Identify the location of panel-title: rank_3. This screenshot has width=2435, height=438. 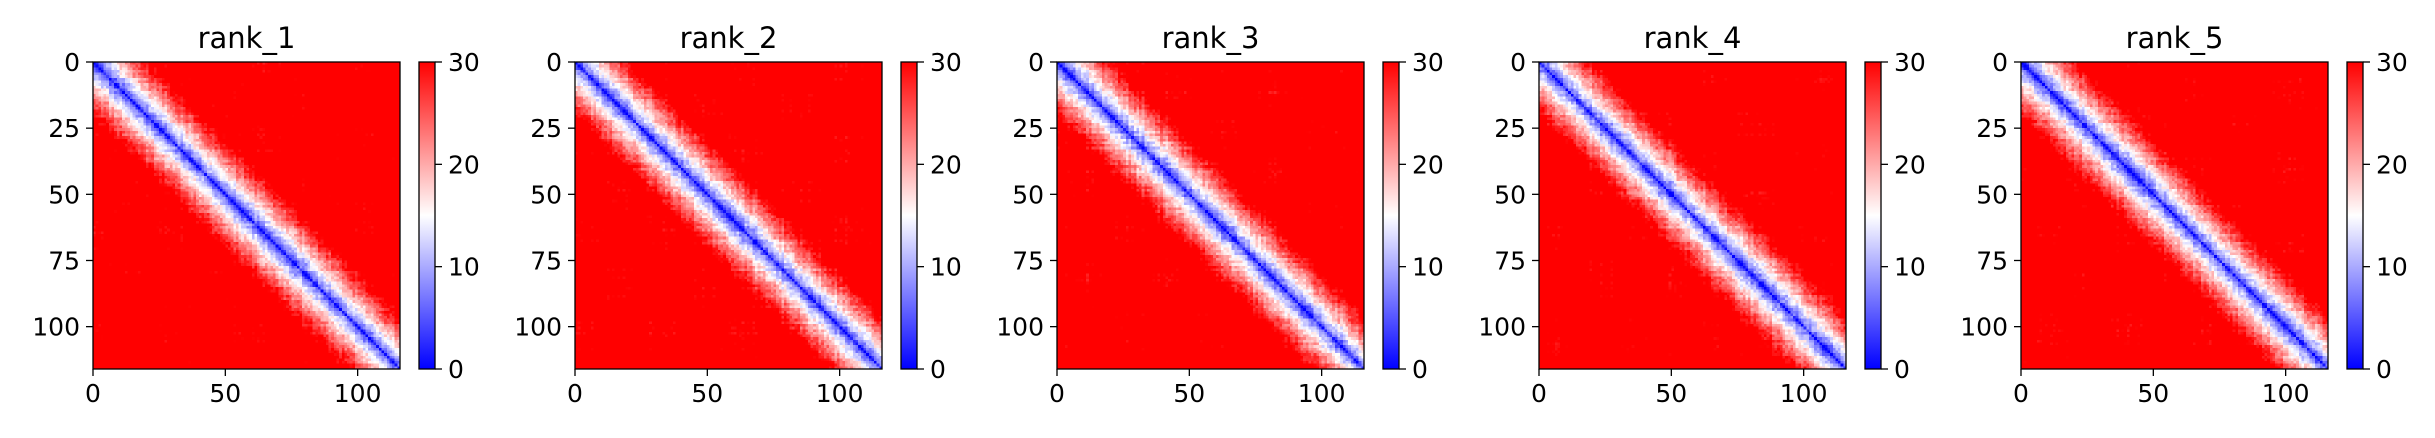
(1211, 38).